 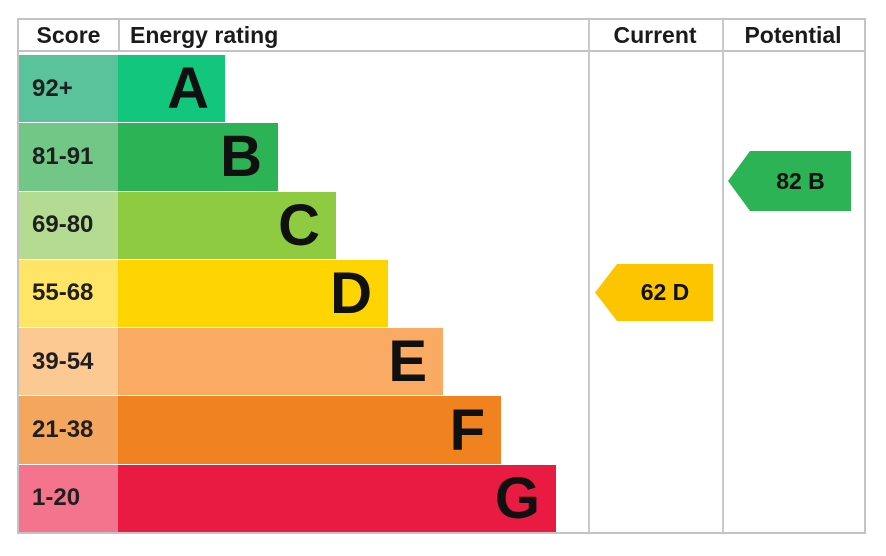 What do you see at coordinates (800, 180) in the screenshot?
I see `potential-rating-label: 82 B` at bounding box center [800, 180].